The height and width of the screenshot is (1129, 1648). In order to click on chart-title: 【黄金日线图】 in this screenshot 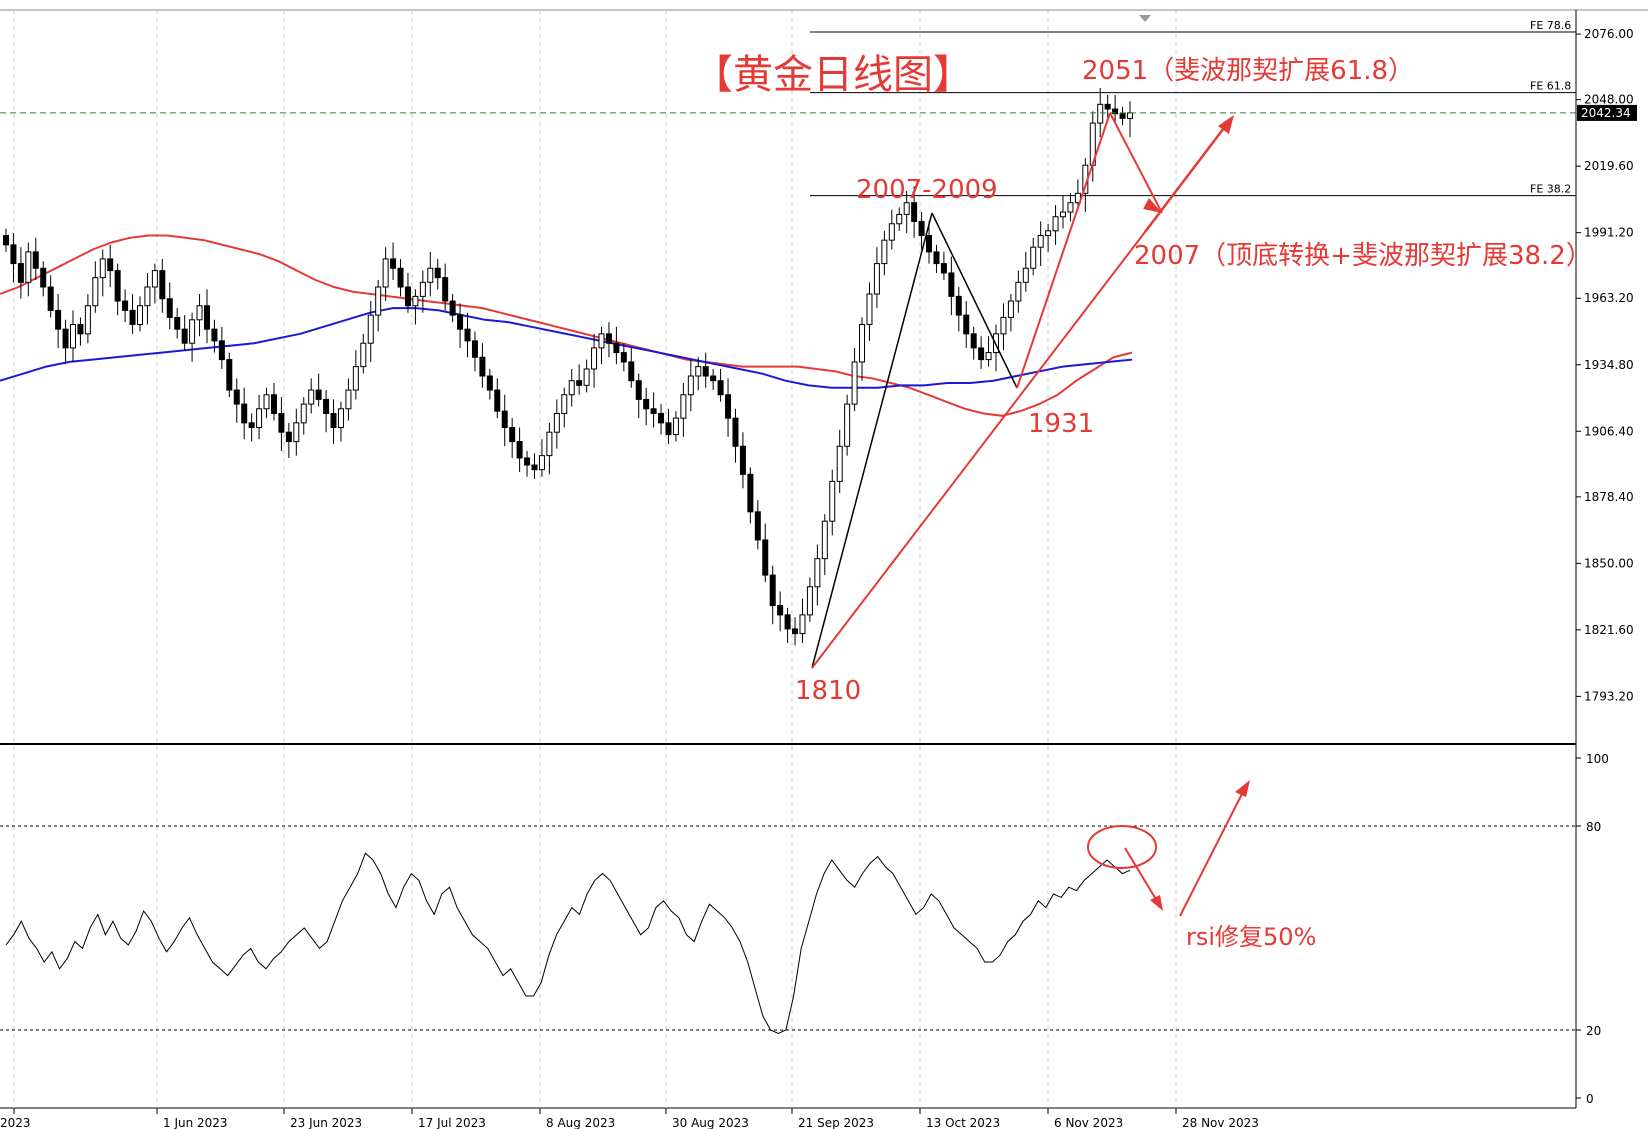, I will do `click(833, 75)`.